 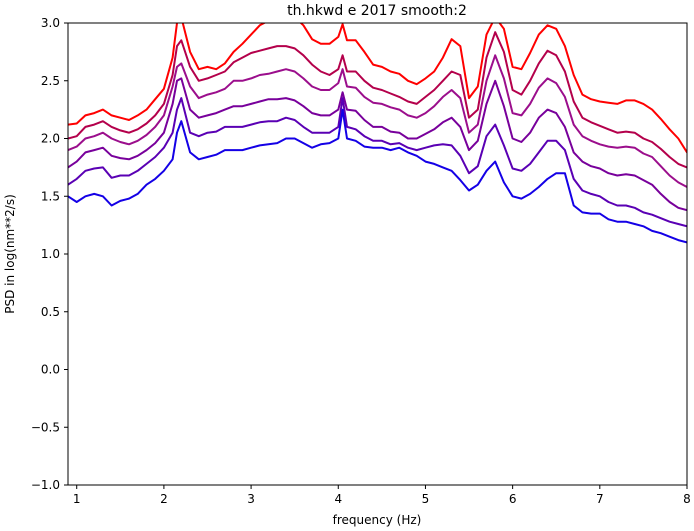 I want to click on x-axis-title: frequency (Hz), so click(x=377, y=520).